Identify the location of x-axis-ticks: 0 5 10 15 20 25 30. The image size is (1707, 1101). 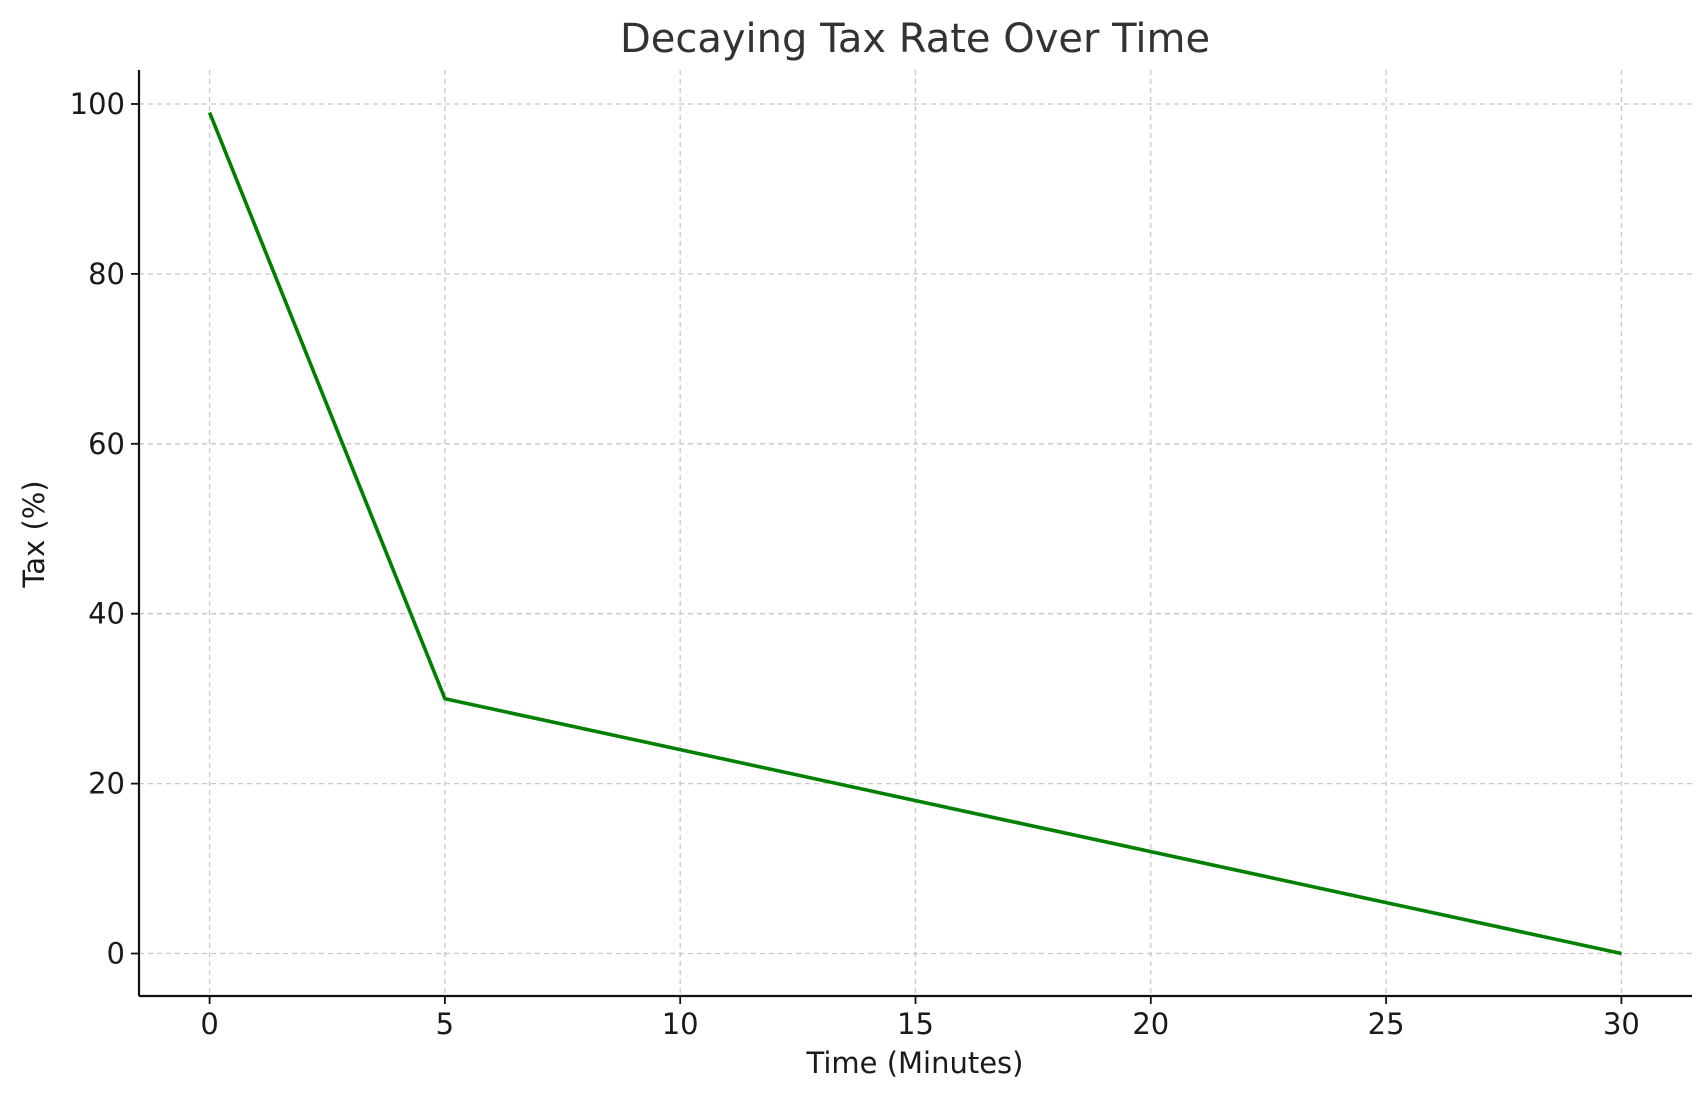
(920, 1018).